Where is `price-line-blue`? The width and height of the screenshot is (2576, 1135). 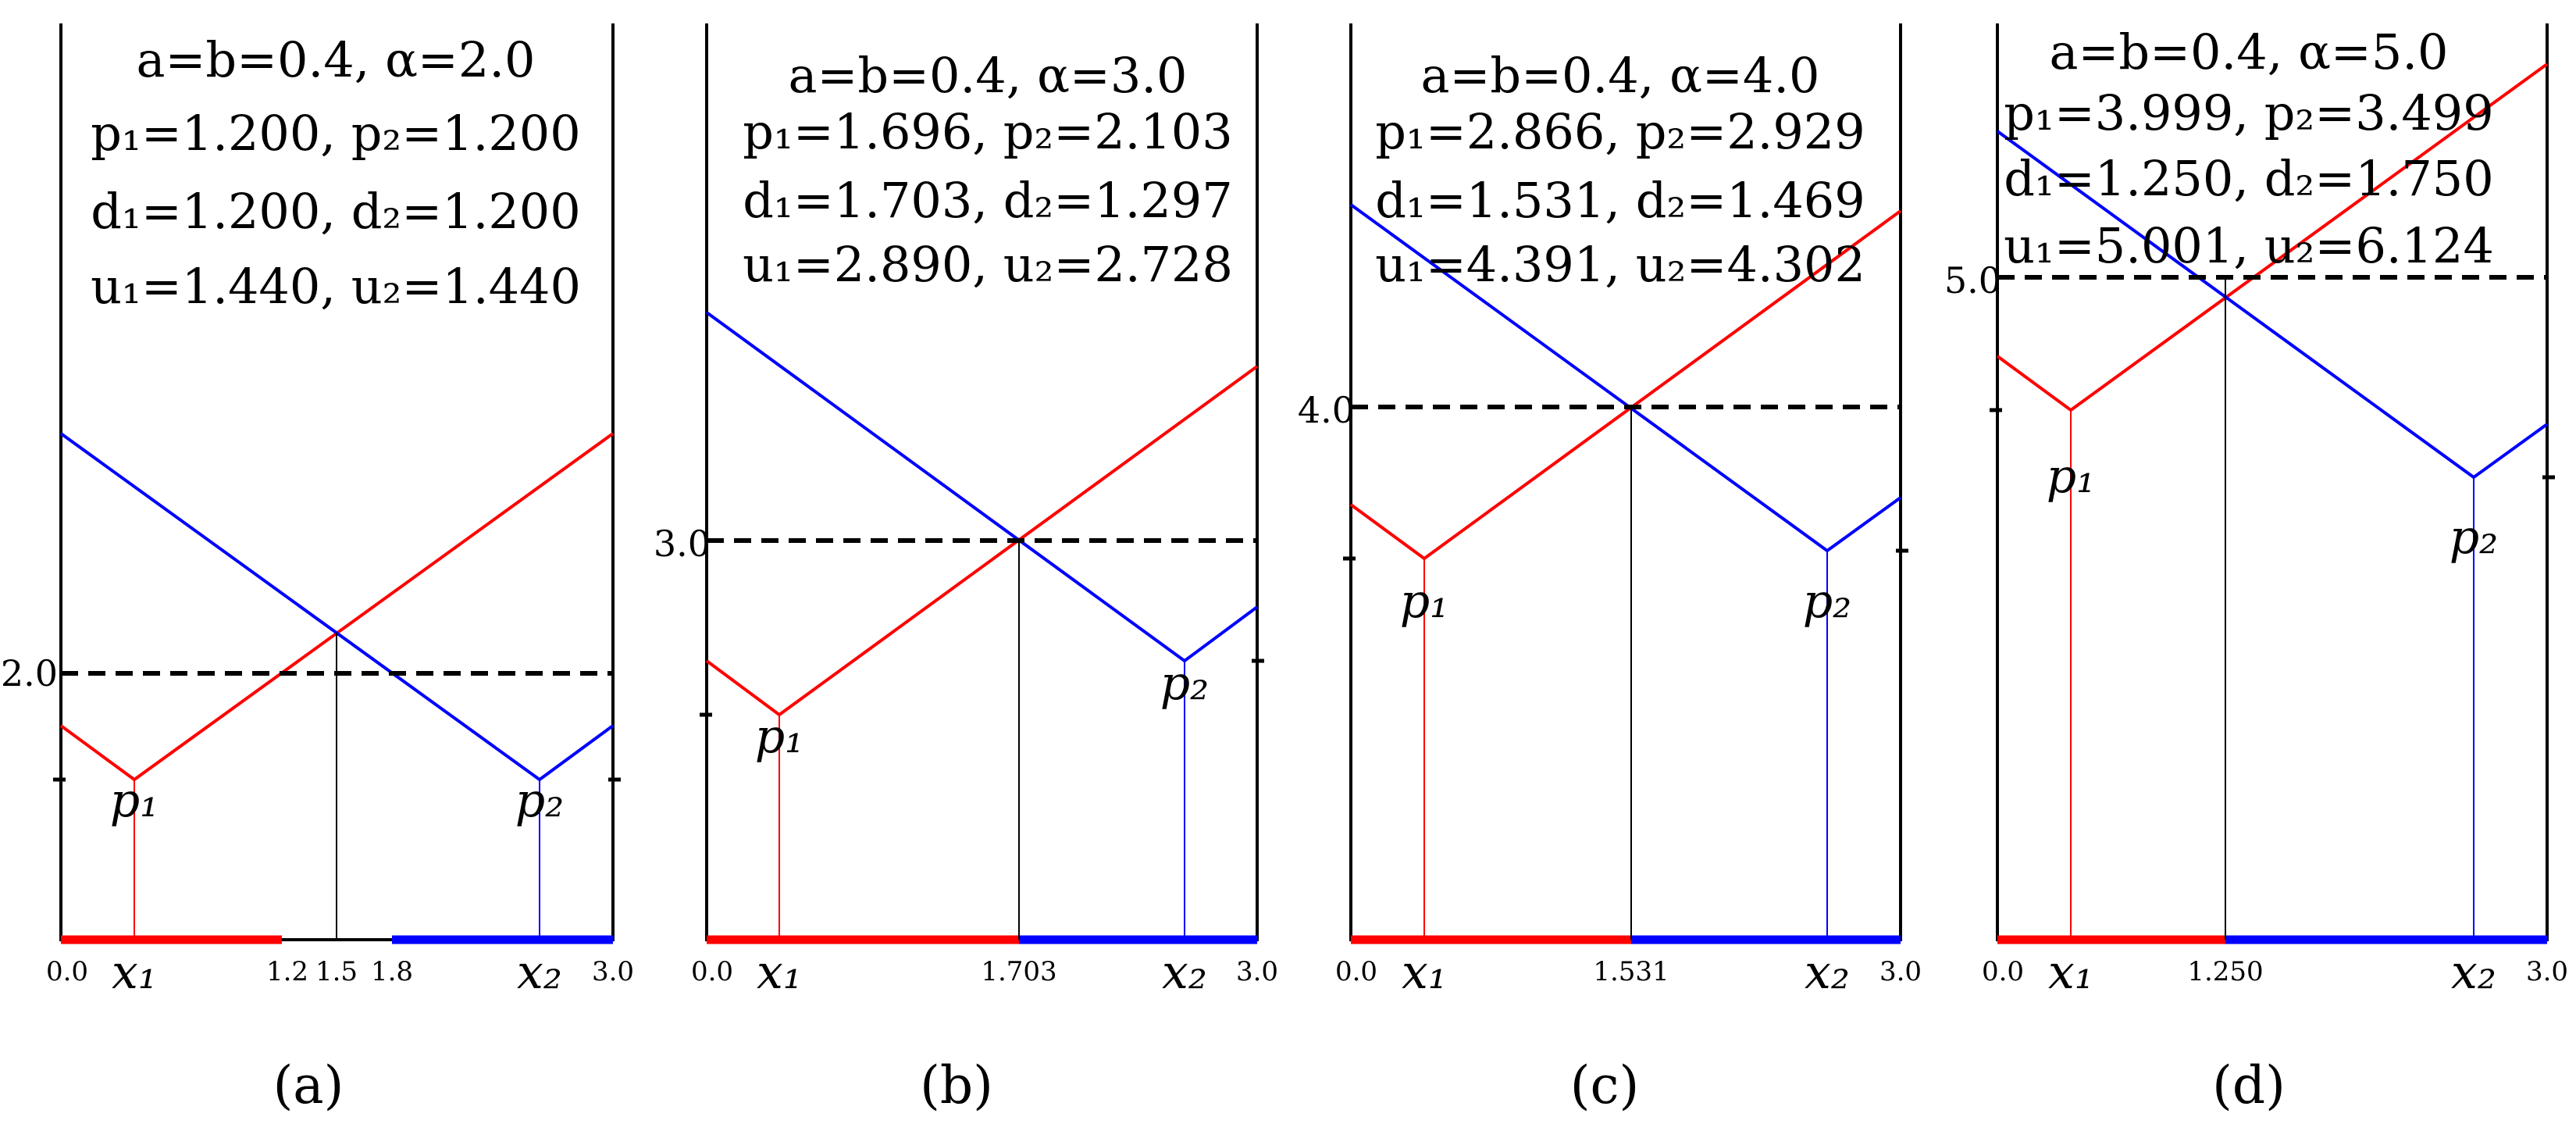
price-line-blue is located at coordinates (982, 487).